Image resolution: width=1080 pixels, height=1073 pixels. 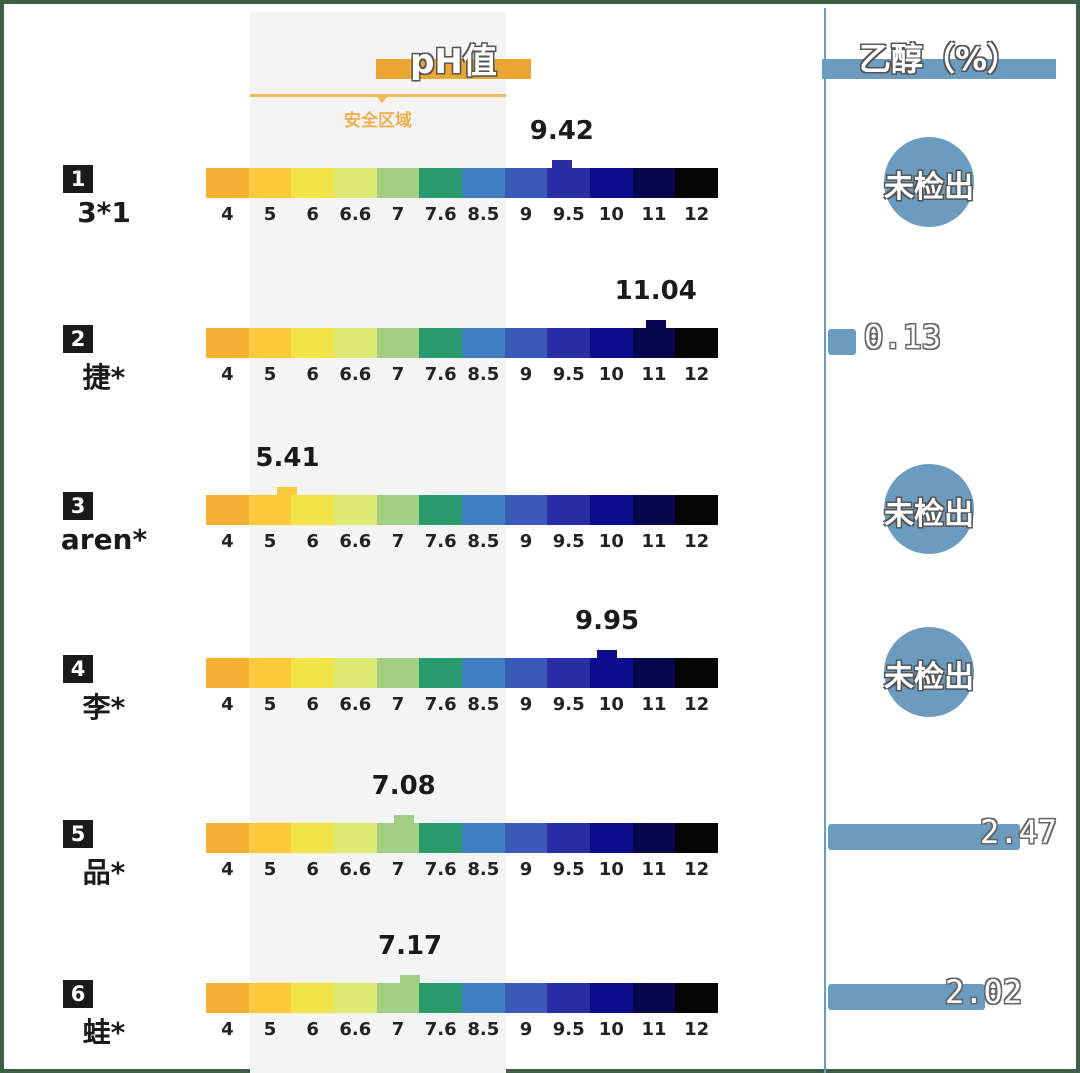 I want to click on not-detected-circle, so click(x=929, y=182).